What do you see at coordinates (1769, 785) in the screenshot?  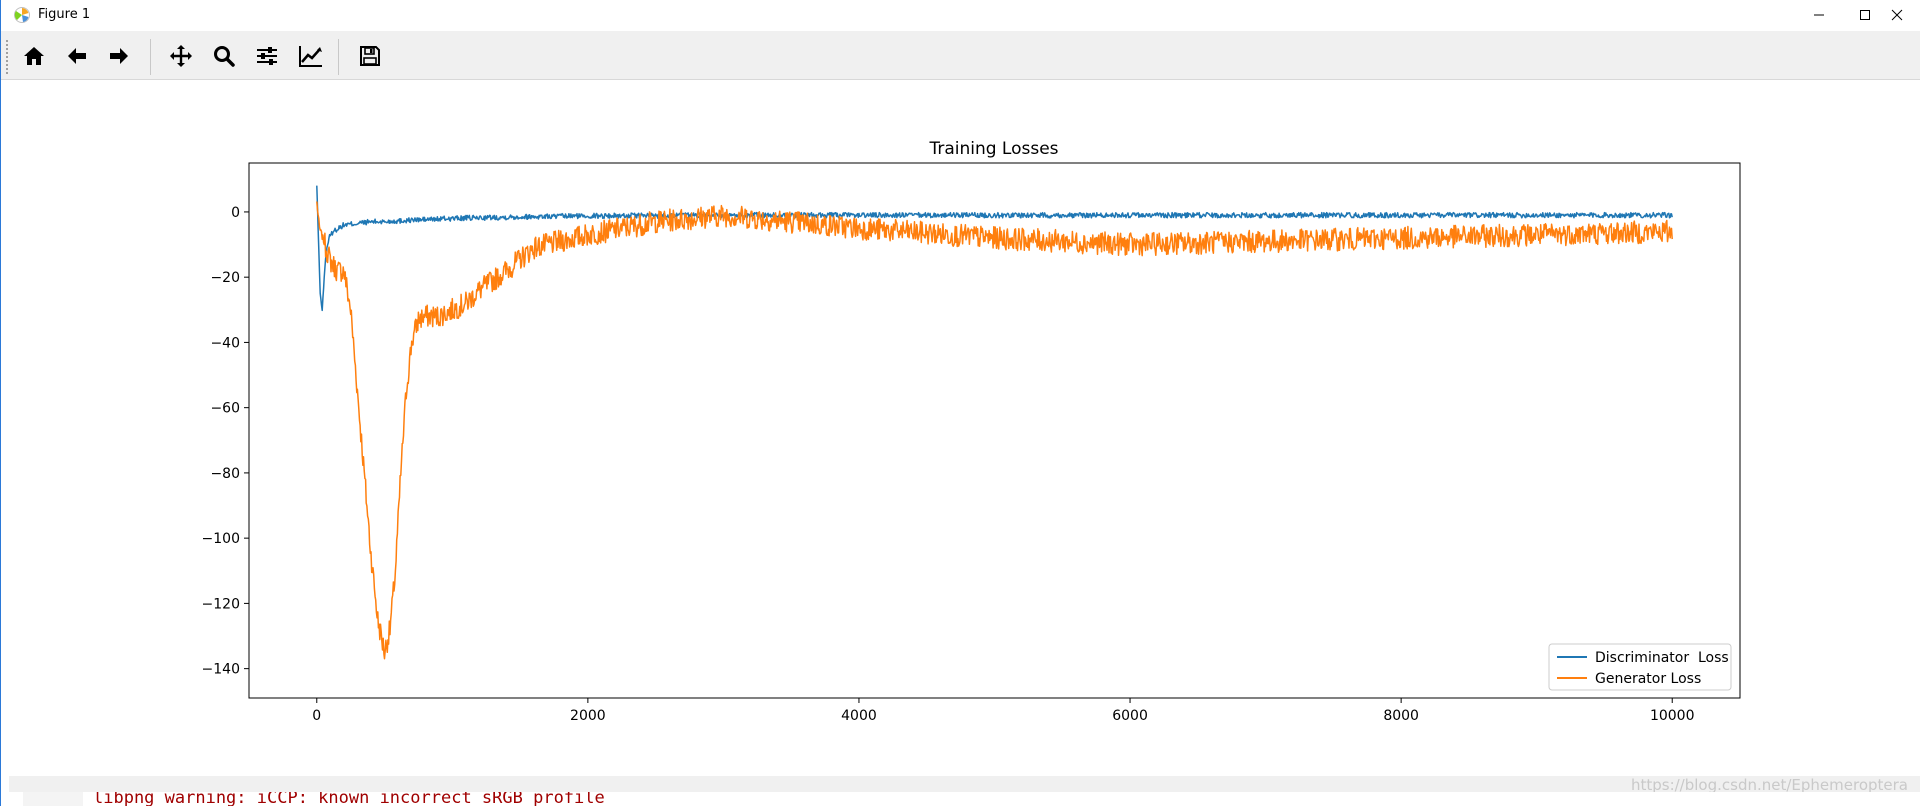 I see `watermark-text: https://blog.csdn.net/Ephemeroptera` at bounding box center [1769, 785].